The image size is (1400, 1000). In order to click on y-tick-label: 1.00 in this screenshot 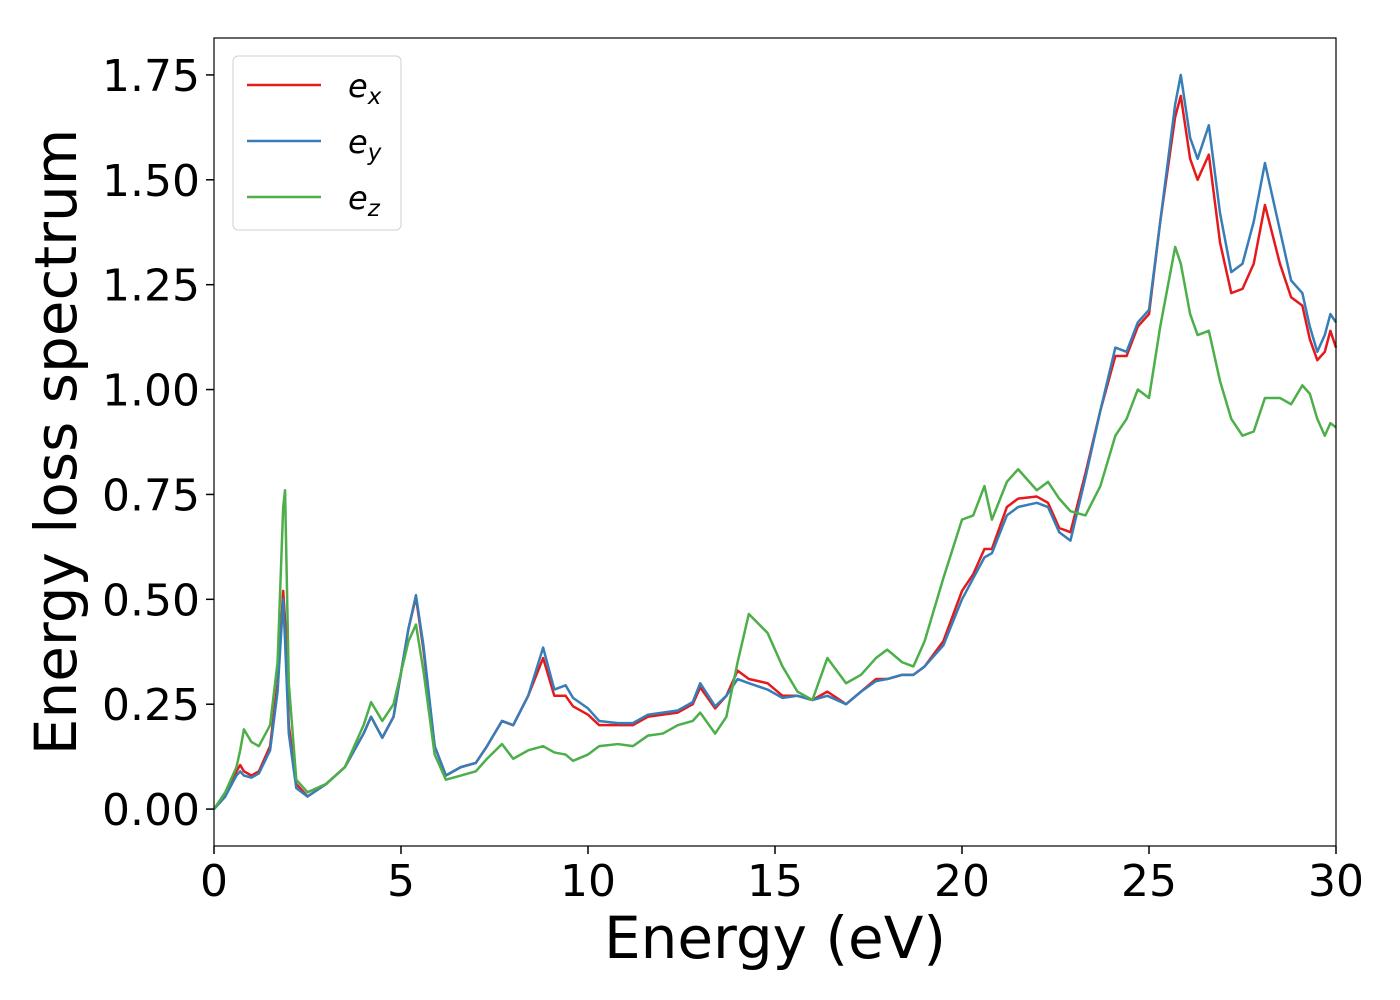, I will do `click(151, 391)`.